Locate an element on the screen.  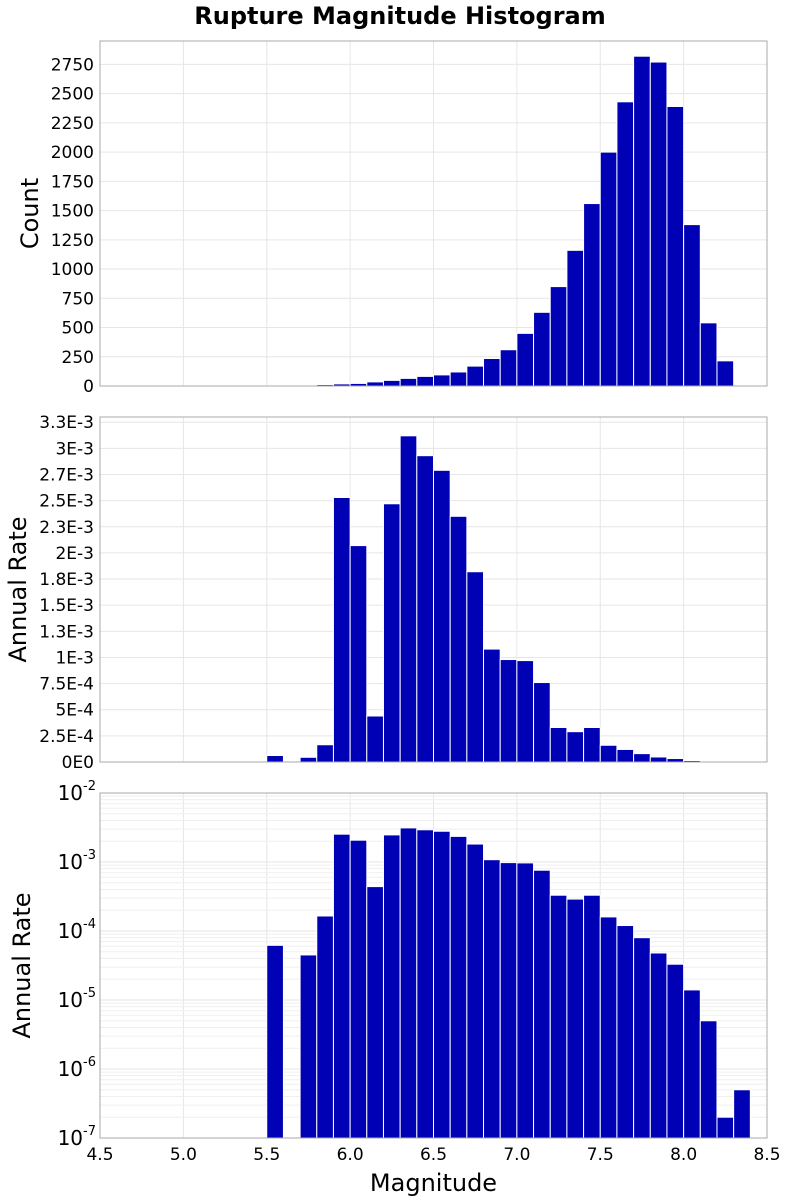
y-tick-label: 10⁻² is located at coordinates (77, 792).